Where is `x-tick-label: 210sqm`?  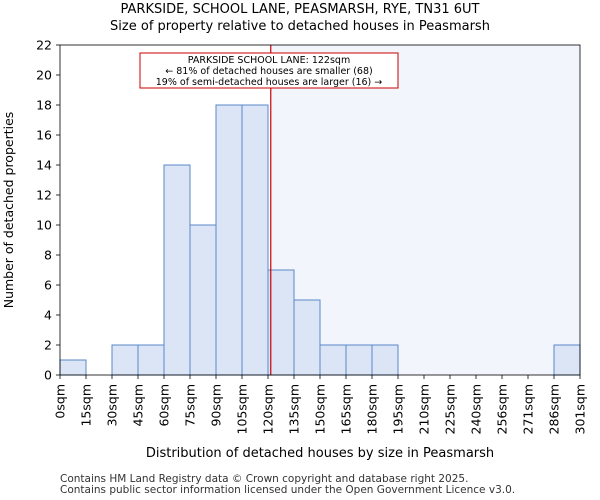
x-tick-label: 210sqm is located at coordinates (424, 409).